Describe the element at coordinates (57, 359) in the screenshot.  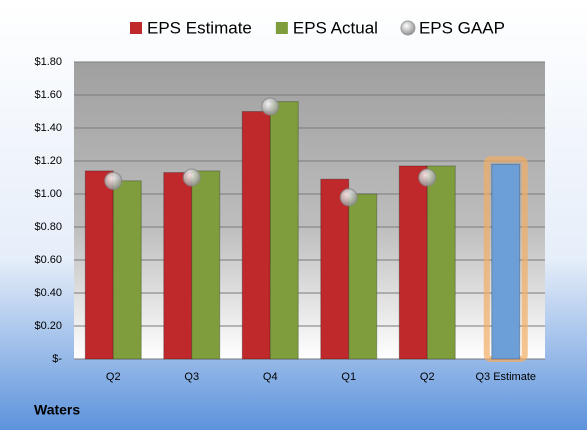
I see `y-tick-label: $-` at that location.